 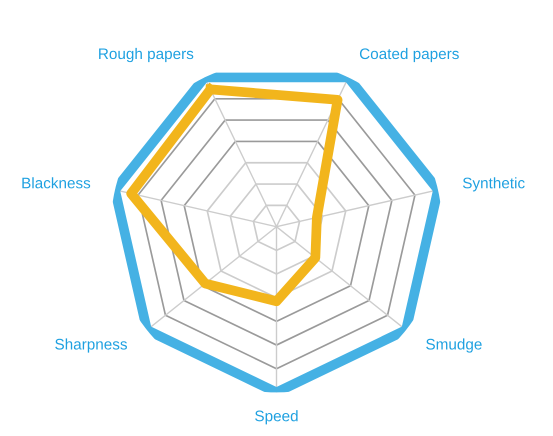 What do you see at coordinates (454, 345) in the screenshot?
I see `spoke-label: Smudge` at bounding box center [454, 345].